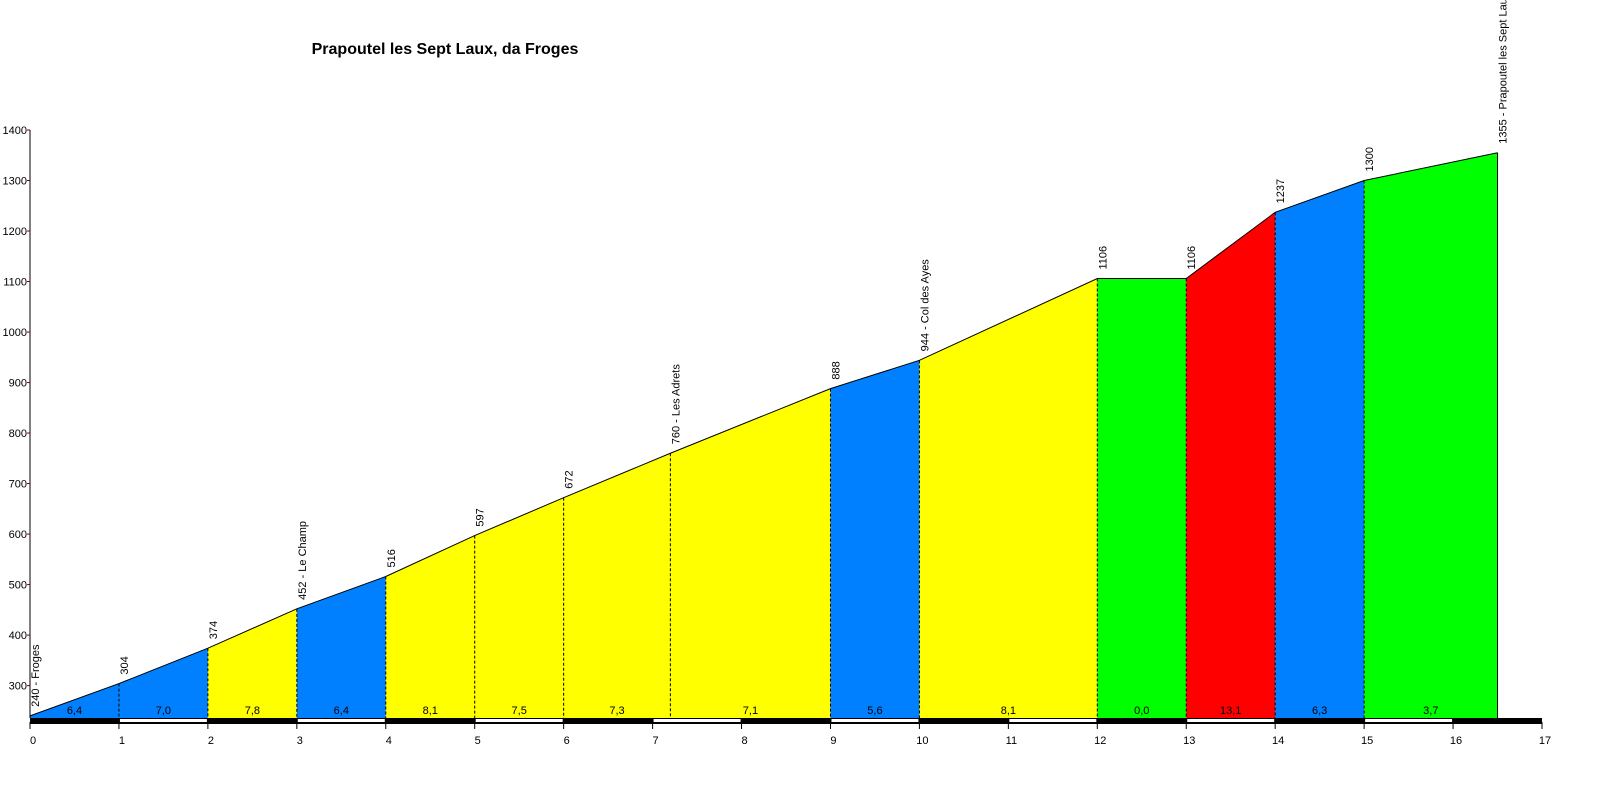 Image resolution: width=1600 pixels, height=800 pixels. Describe the element at coordinates (656, 741) in the screenshot. I see `x-tick-label-7: 7` at that location.